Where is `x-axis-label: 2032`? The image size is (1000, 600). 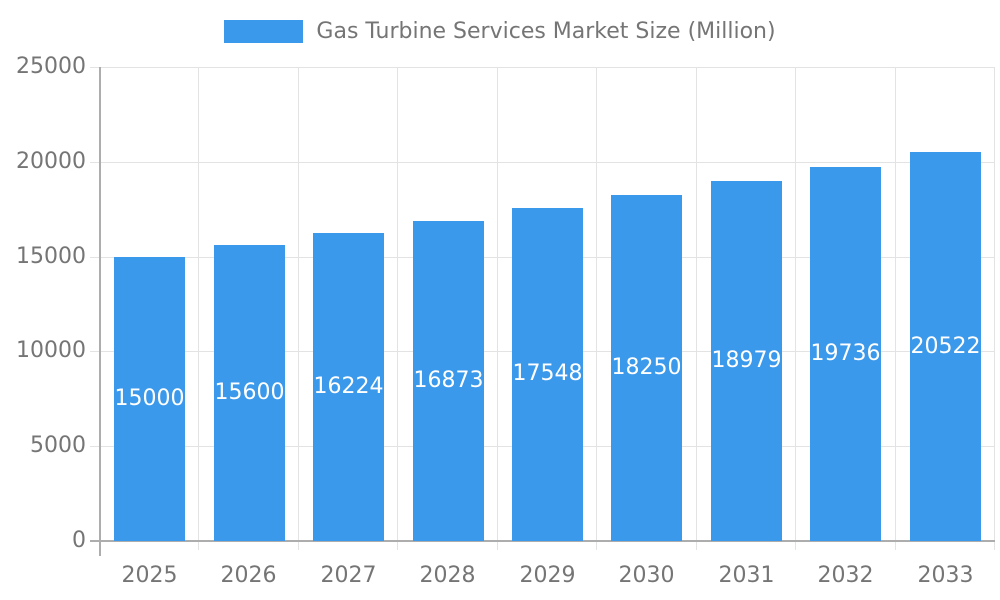 x-axis-label: 2032 is located at coordinates (845, 575).